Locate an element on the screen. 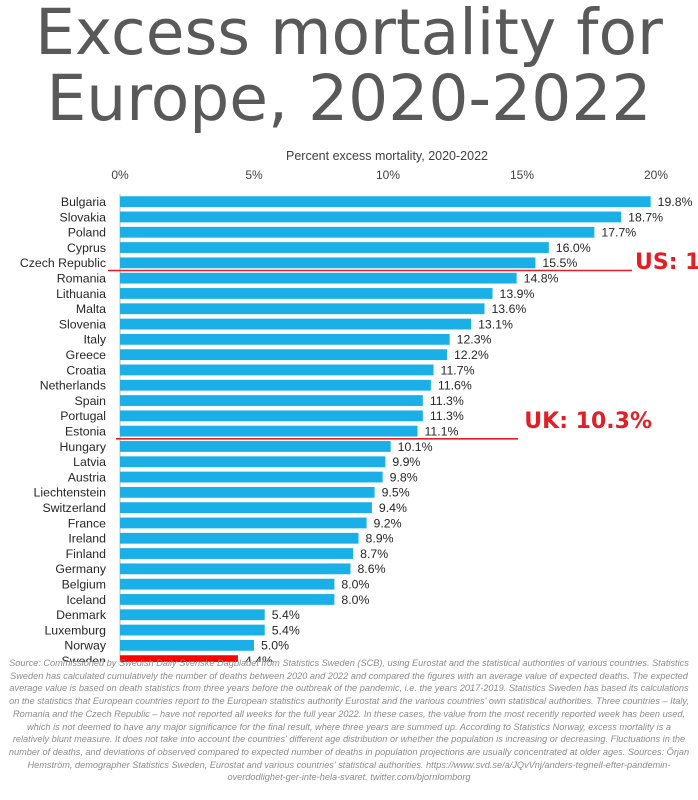 This screenshot has height=800, width=698. category-label: Slovakia is located at coordinates (83, 217).